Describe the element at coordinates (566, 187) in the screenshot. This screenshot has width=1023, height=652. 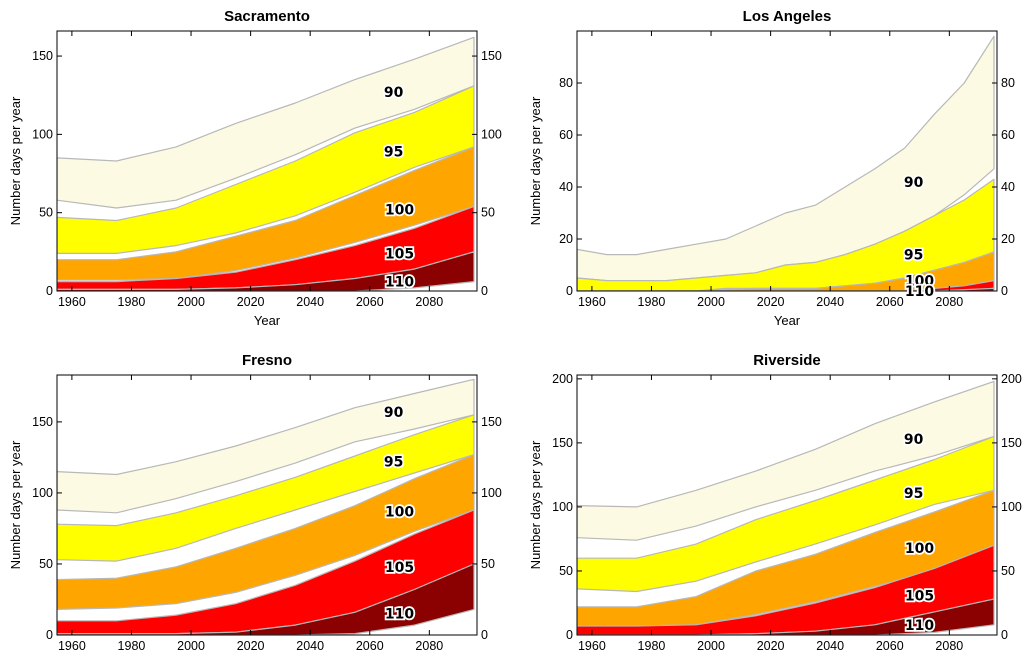
I see `y-tick-label: 40` at that location.